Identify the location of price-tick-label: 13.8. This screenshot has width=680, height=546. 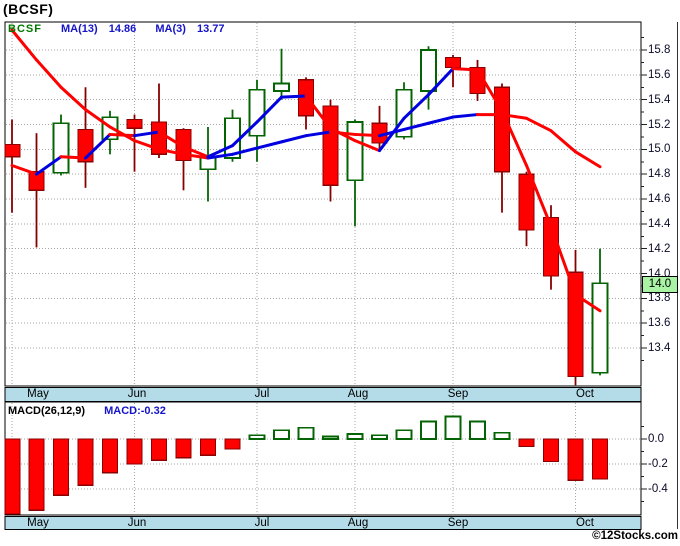
(659, 298).